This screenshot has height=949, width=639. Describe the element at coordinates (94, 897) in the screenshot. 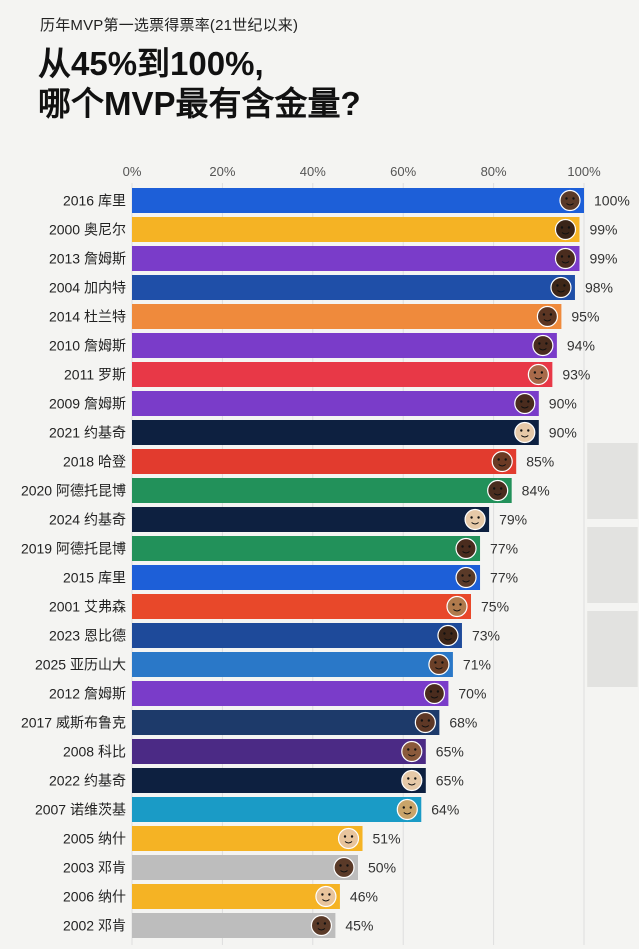

I see `category-label: 2006 纳什` at that location.